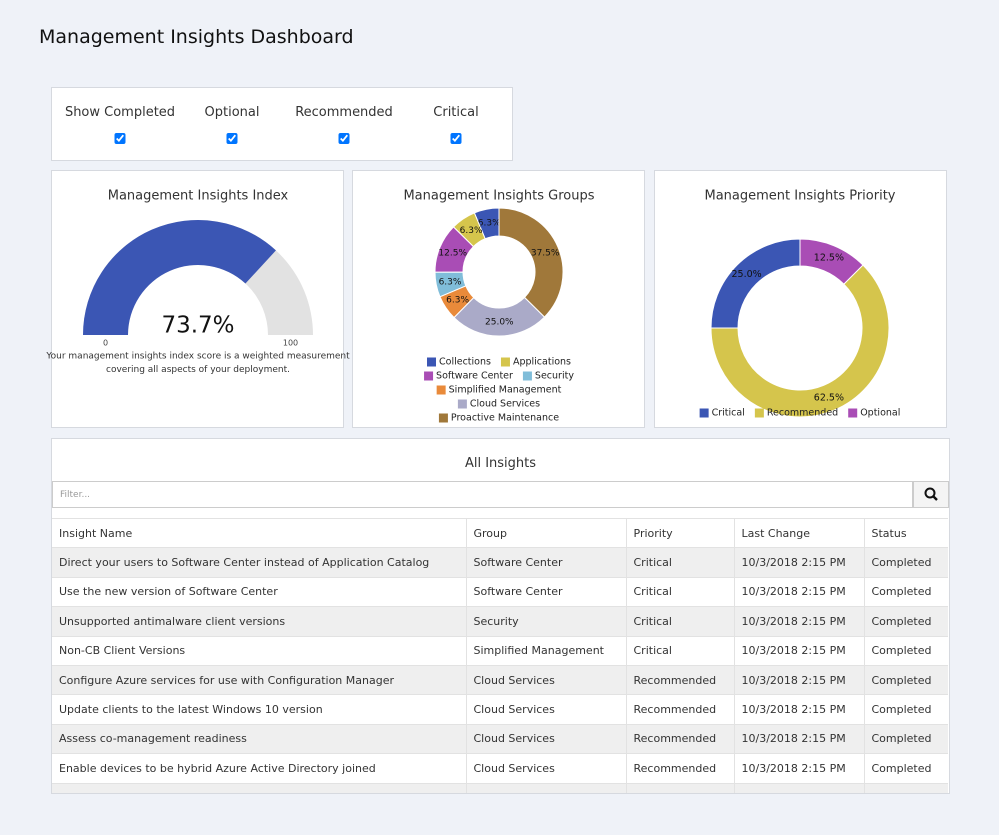 The image size is (999, 835). What do you see at coordinates (232, 112) in the screenshot?
I see `filter-label: Optional` at bounding box center [232, 112].